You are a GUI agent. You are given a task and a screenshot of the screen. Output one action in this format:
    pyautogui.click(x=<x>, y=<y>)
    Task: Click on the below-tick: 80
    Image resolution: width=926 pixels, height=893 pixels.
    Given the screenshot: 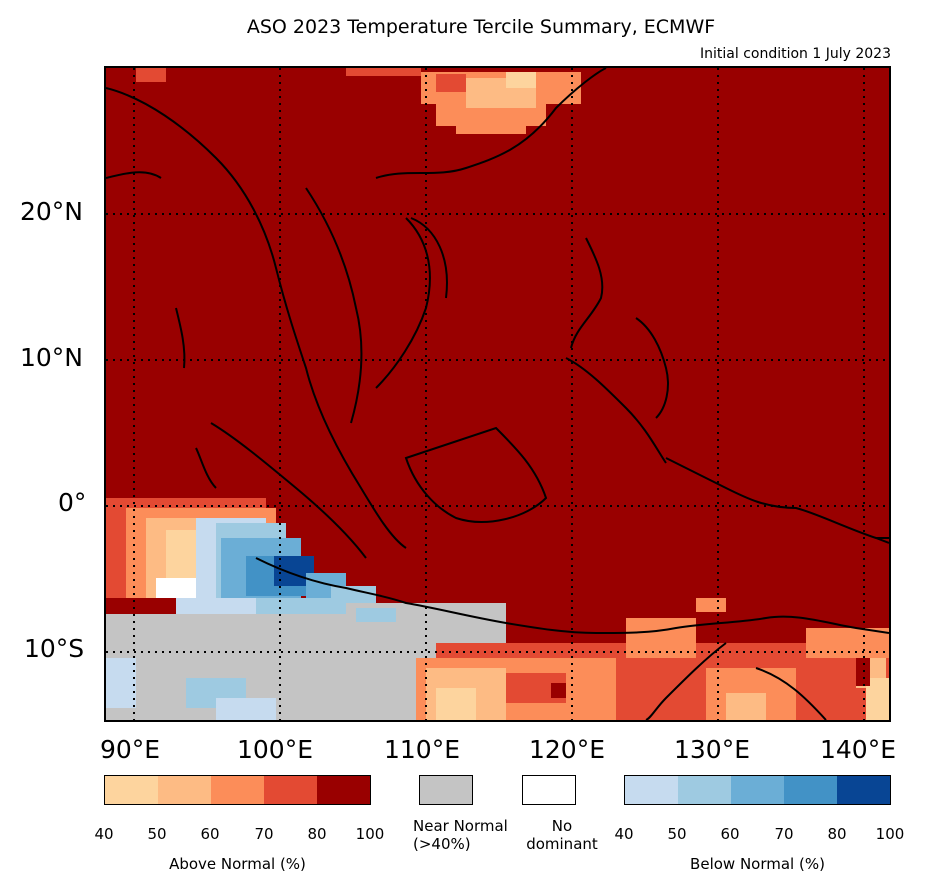 What is the action you would take?
    pyautogui.click(x=837, y=834)
    